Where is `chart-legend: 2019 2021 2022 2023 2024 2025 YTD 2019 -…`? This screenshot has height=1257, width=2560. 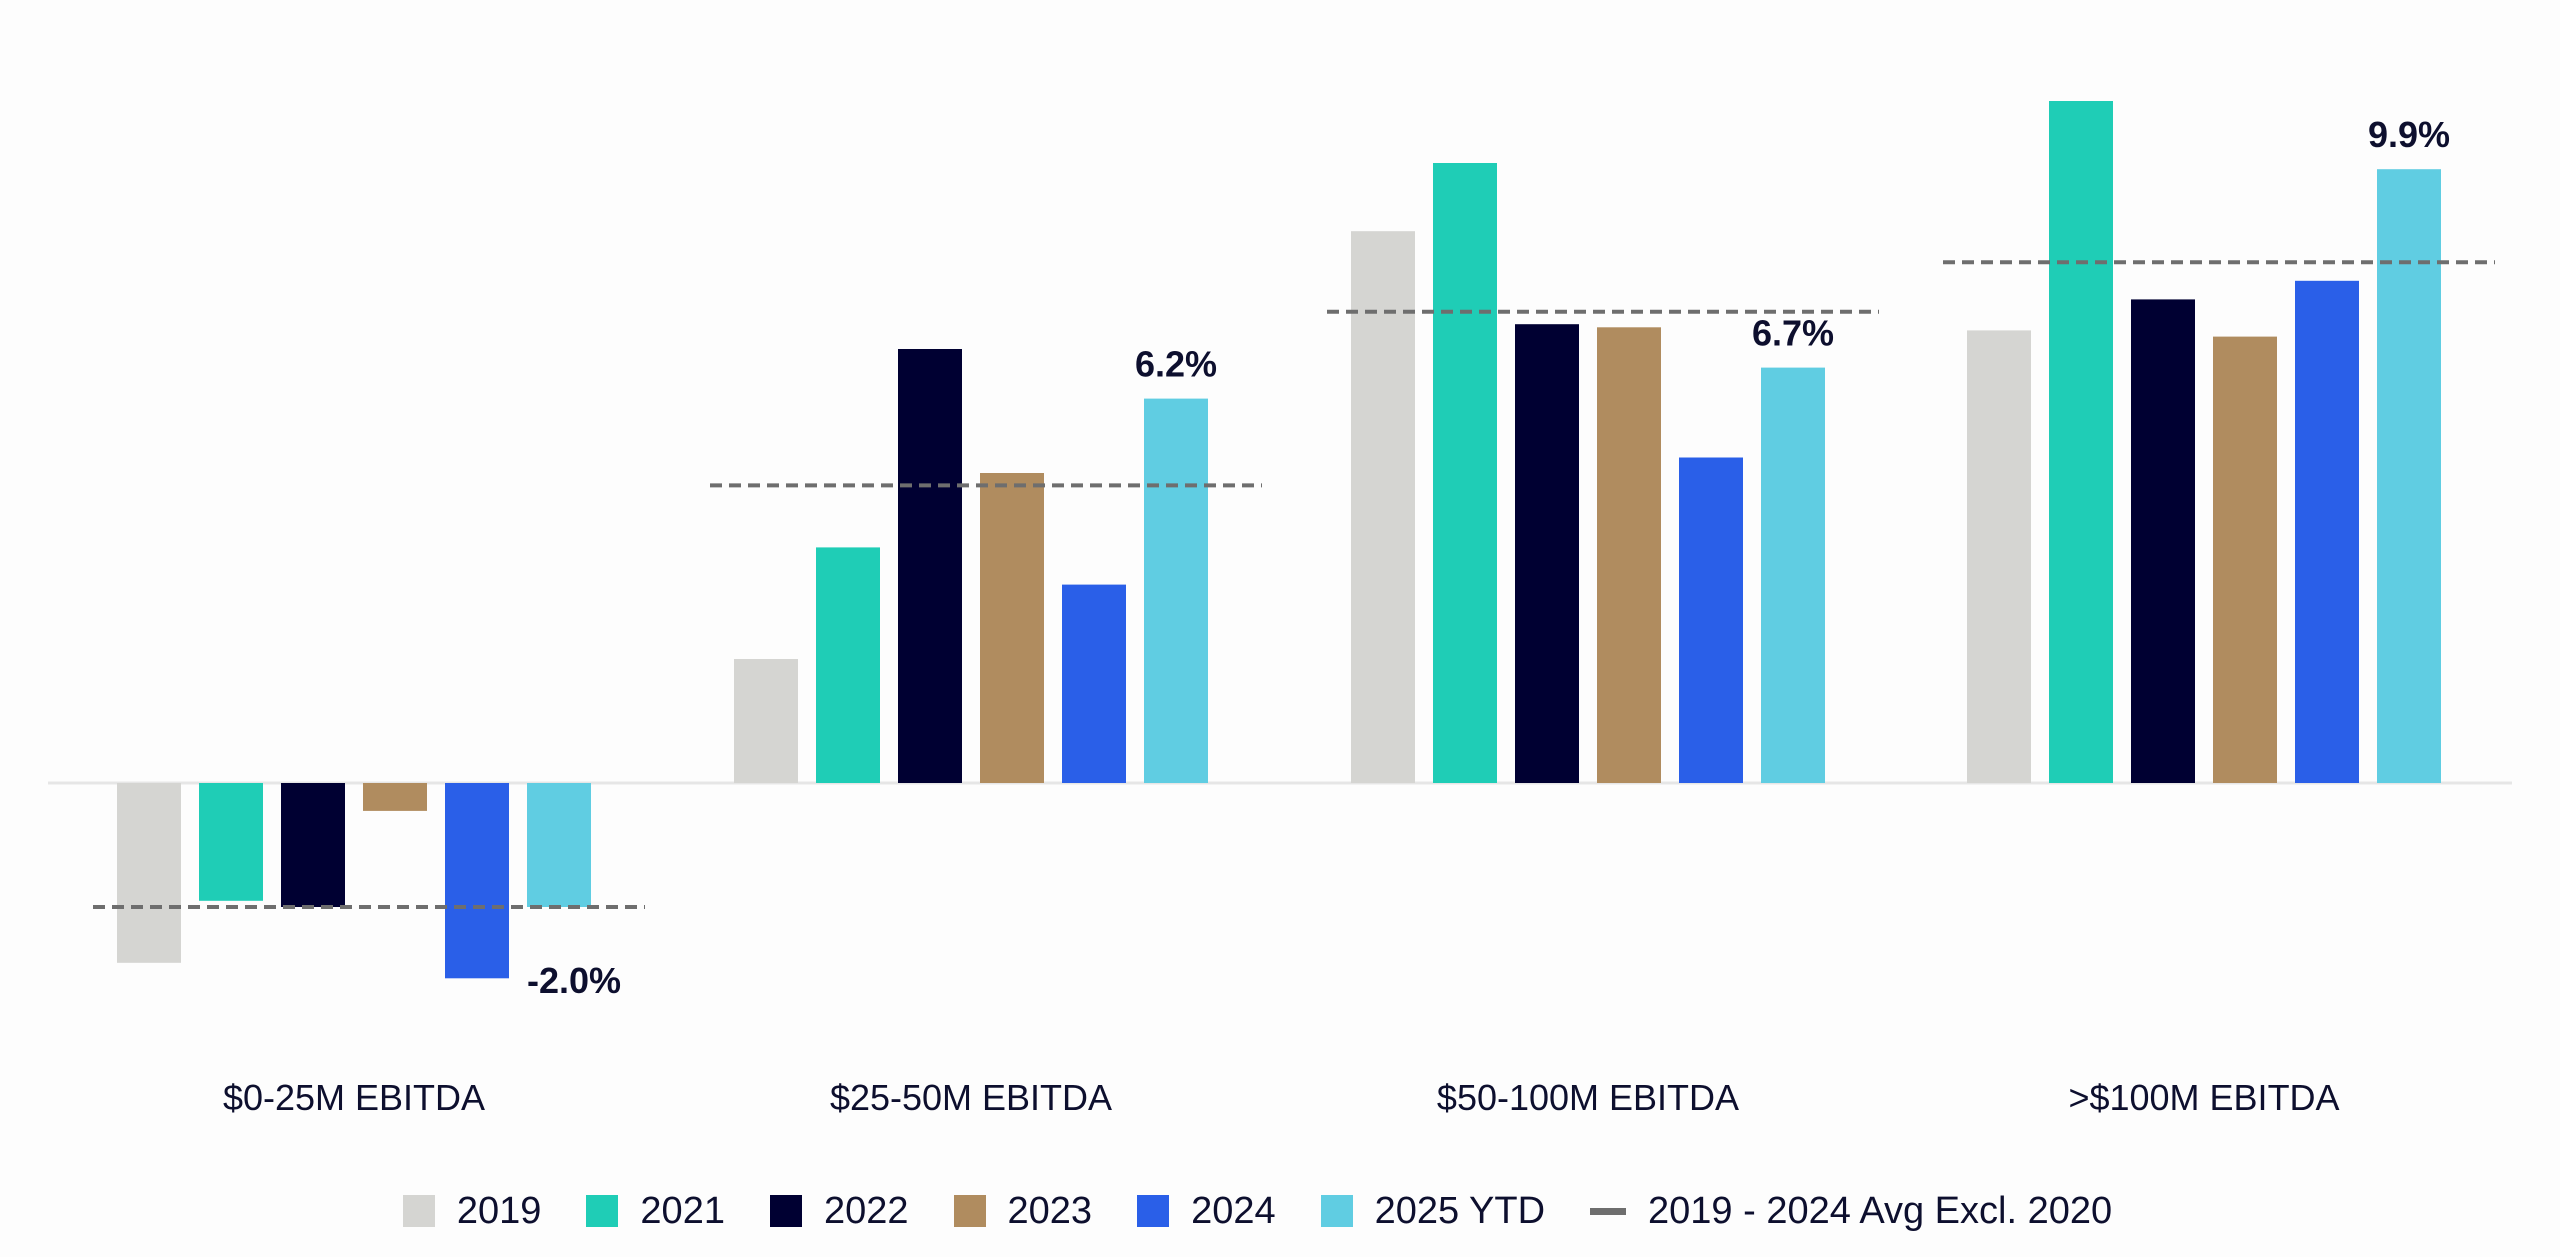 chart-legend: 2019 2021 2022 2023 2024 2025 YTD 2019 -… is located at coordinates (1280, 1211).